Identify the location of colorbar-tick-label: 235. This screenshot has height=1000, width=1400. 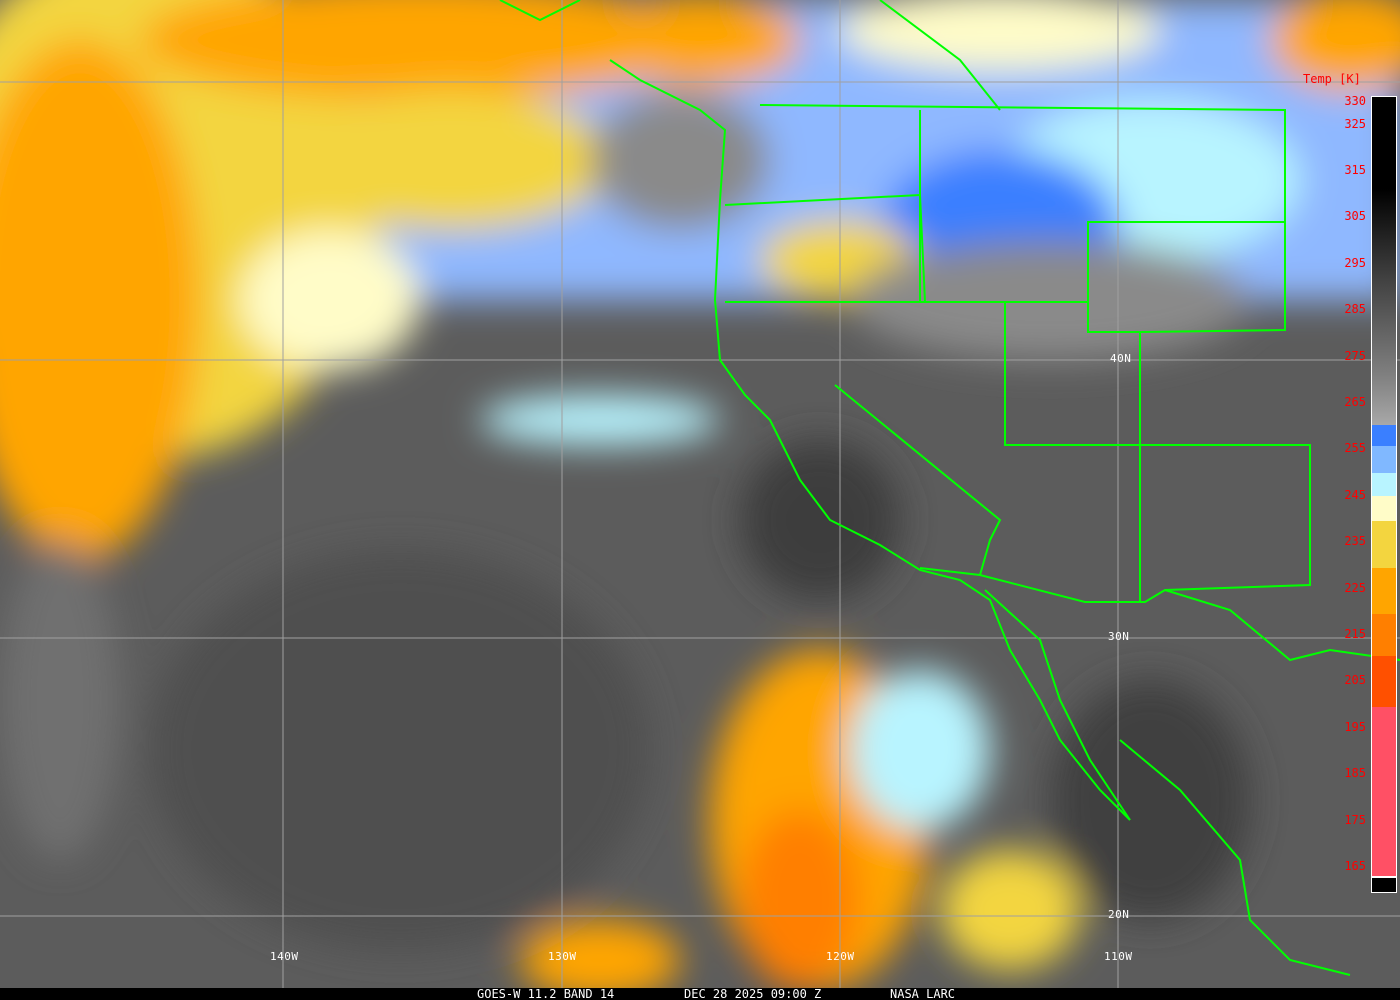
(1355, 541).